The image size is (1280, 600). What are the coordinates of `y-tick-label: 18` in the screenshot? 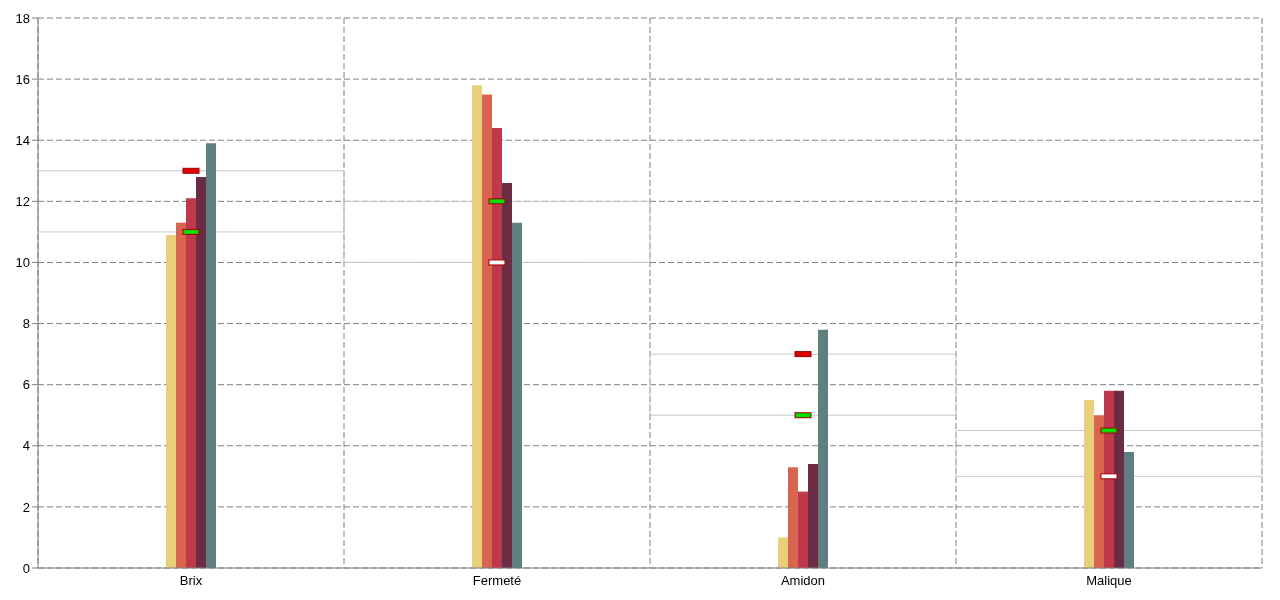 It's located at (22, 18).